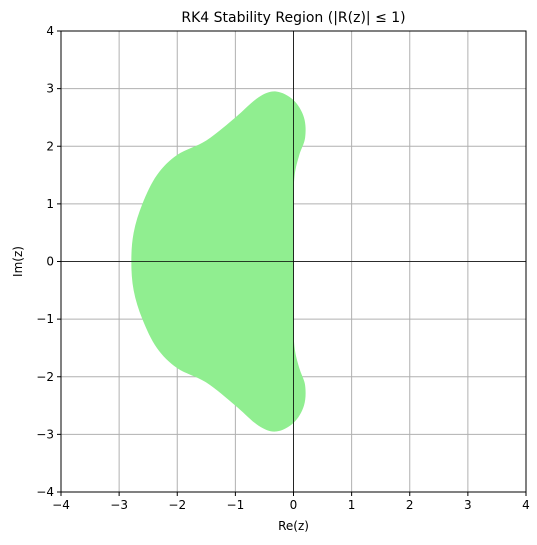 This screenshot has height=545, width=537. What do you see at coordinates (119, 505) in the screenshot?
I see `x-tick-label: −3` at bounding box center [119, 505].